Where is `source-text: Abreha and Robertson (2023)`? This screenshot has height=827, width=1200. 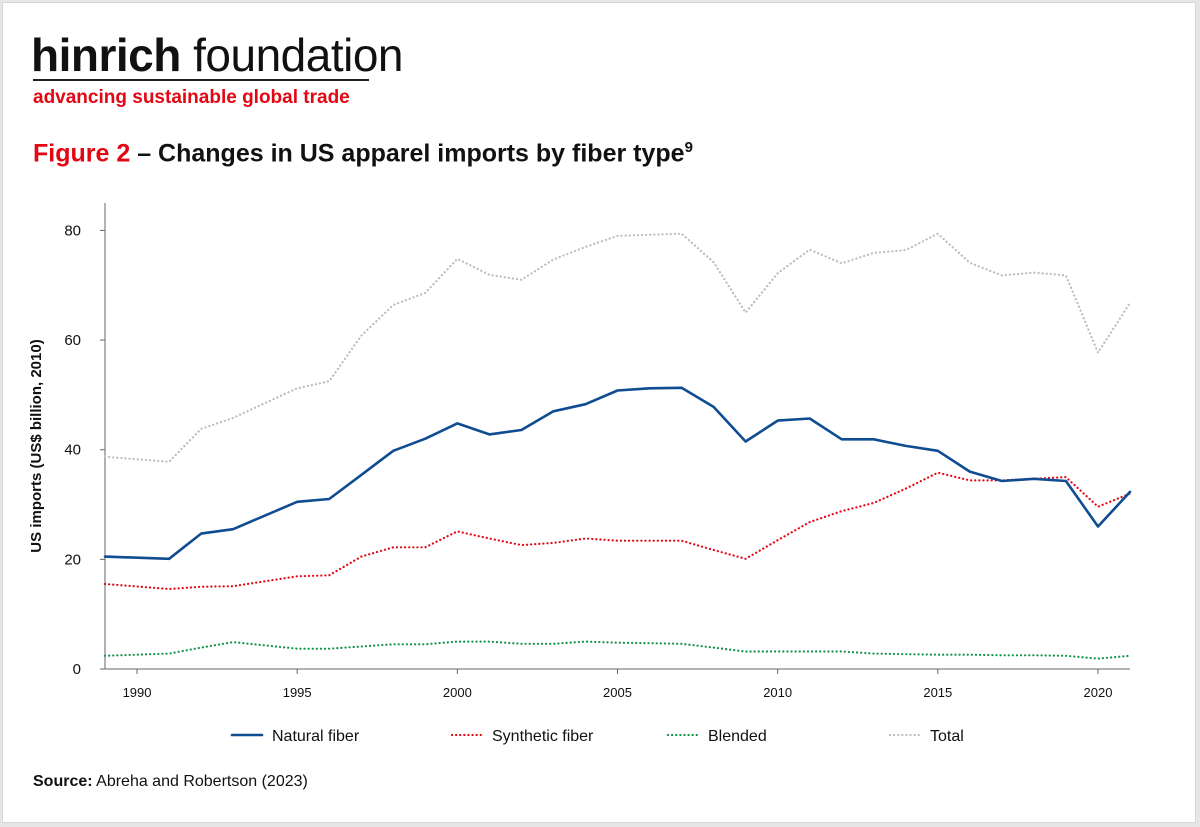 source-text: Abreha and Robertson (2023) is located at coordinates (202, 781).